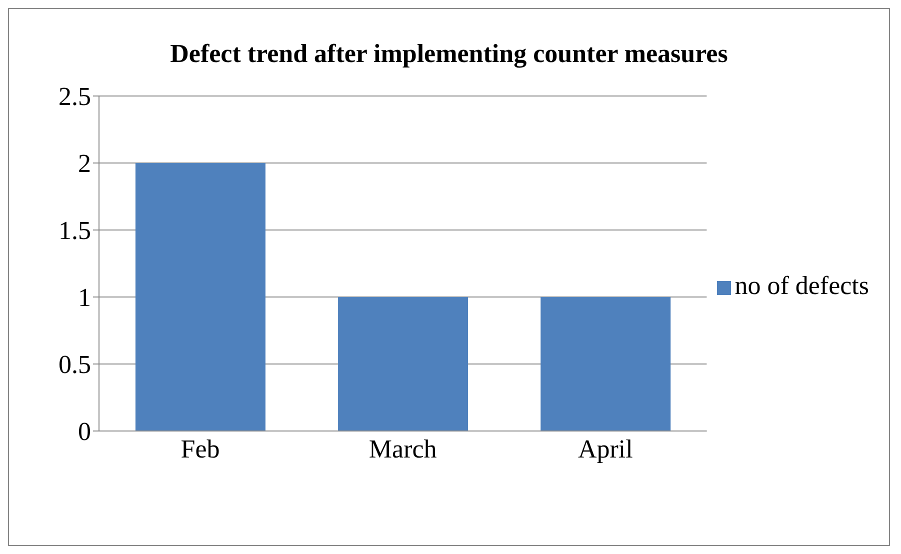 The width and height of the screenshot is (901, 554). Describe the element at coordinates (605, 449) in the screenshot. I see `x-tick-label: April` at that location.